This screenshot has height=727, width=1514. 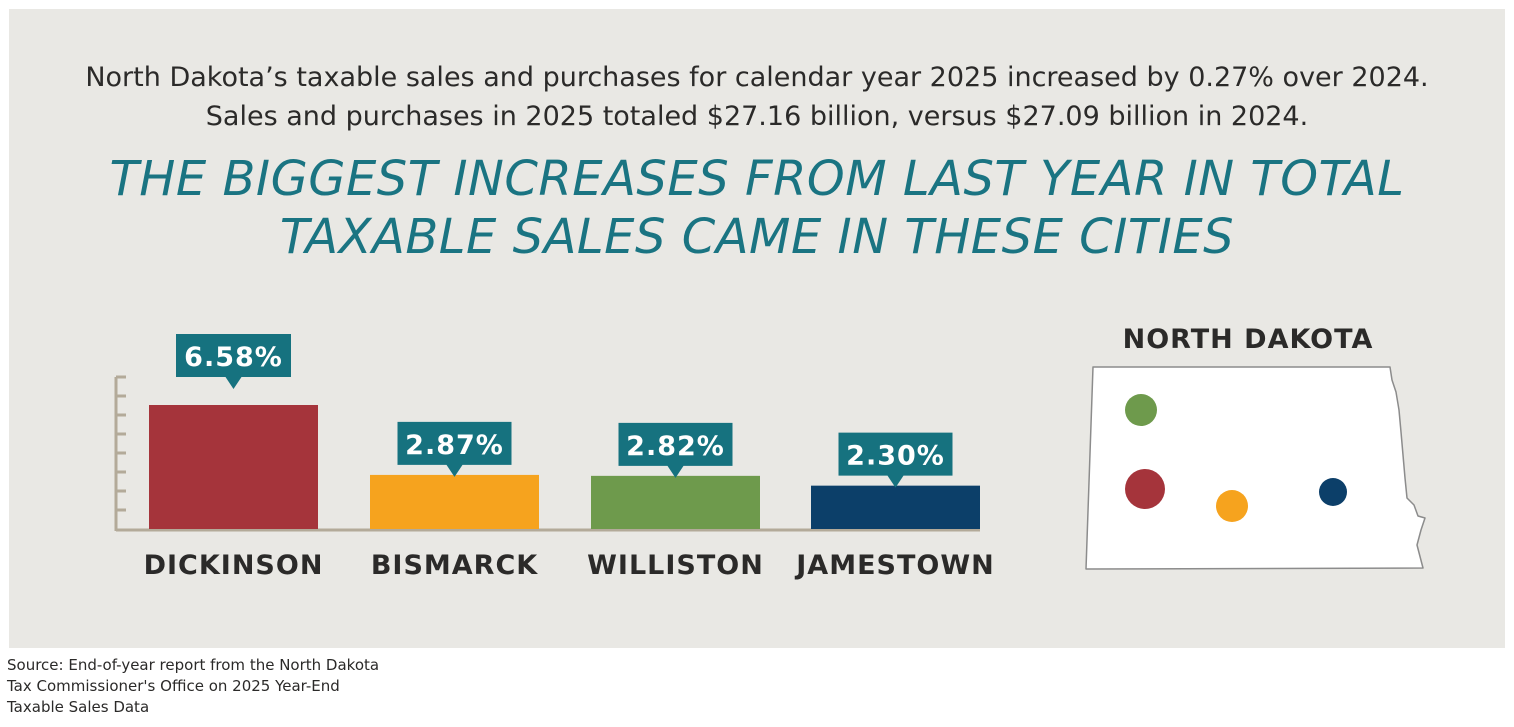 What do you see at coordinates (675, 565) in the screenshot?
I see `x-tick-label: WILLISTON` at bounding box center [675, 565].